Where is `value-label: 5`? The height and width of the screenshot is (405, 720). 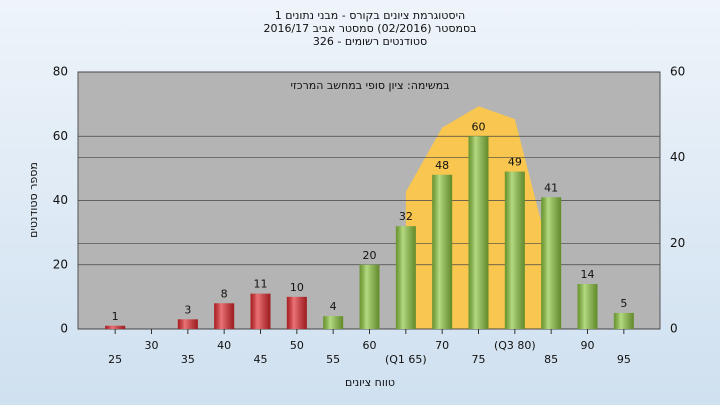 value-label: 5 is located at coordinates (623, 303).